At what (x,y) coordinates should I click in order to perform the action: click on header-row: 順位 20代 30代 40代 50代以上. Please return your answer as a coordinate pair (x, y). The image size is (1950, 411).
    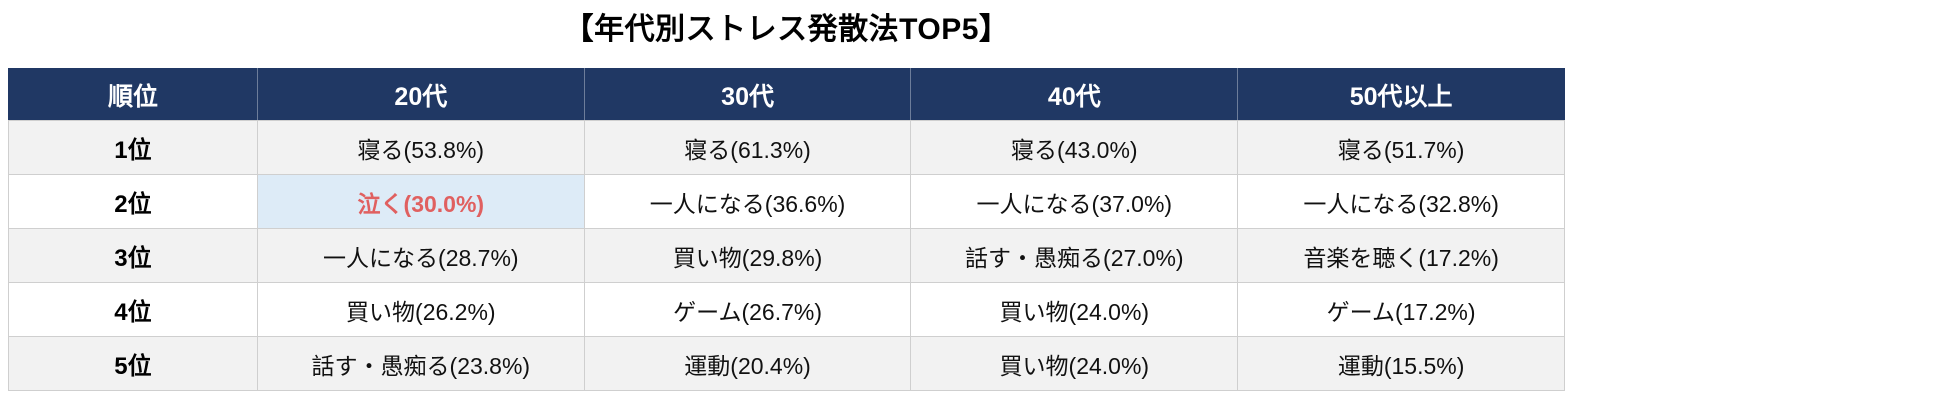
    Looking at the image, I should click on (786, 94).